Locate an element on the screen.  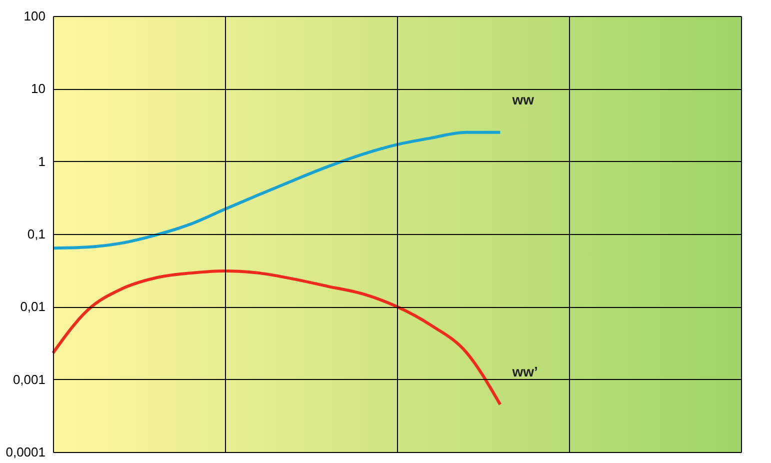
y-tick-label: 10 is located at coordinates (38, 88).